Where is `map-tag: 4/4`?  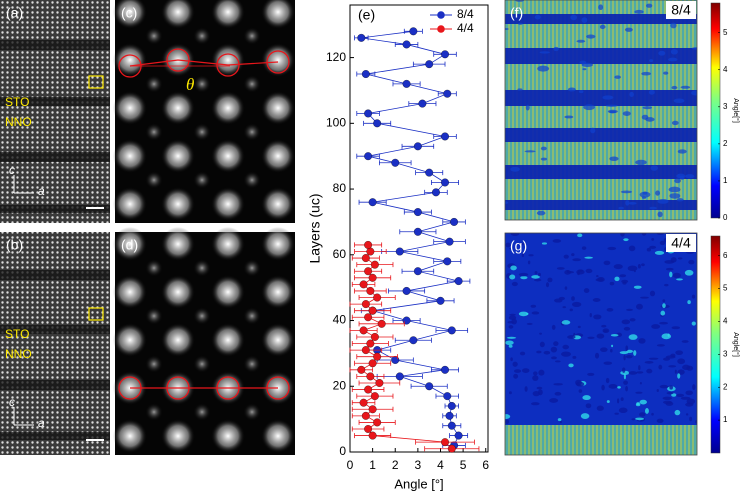 map-tag: 4/4 is located at coordinates (681, 243).